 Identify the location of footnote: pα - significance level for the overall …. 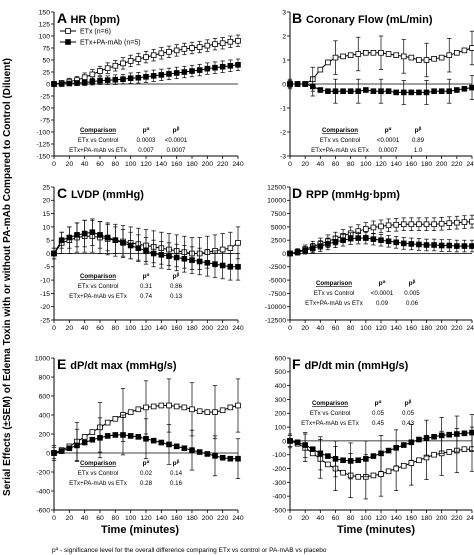
(189, 550).